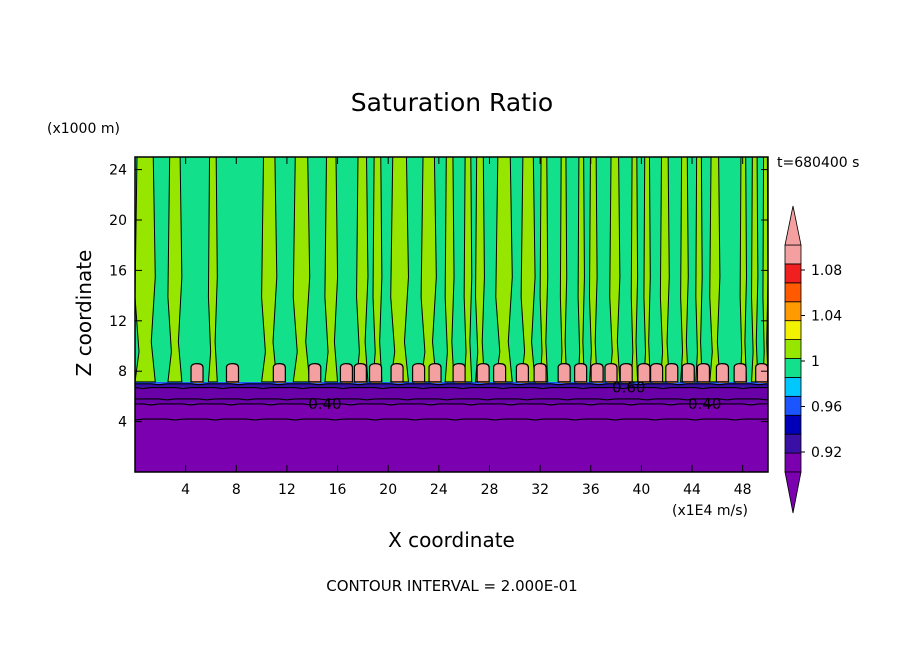  What do you see at coordinates (439, 490) in the screenshot?
I see `x-tick-label-5: 24` at bounding box center [439, 490].